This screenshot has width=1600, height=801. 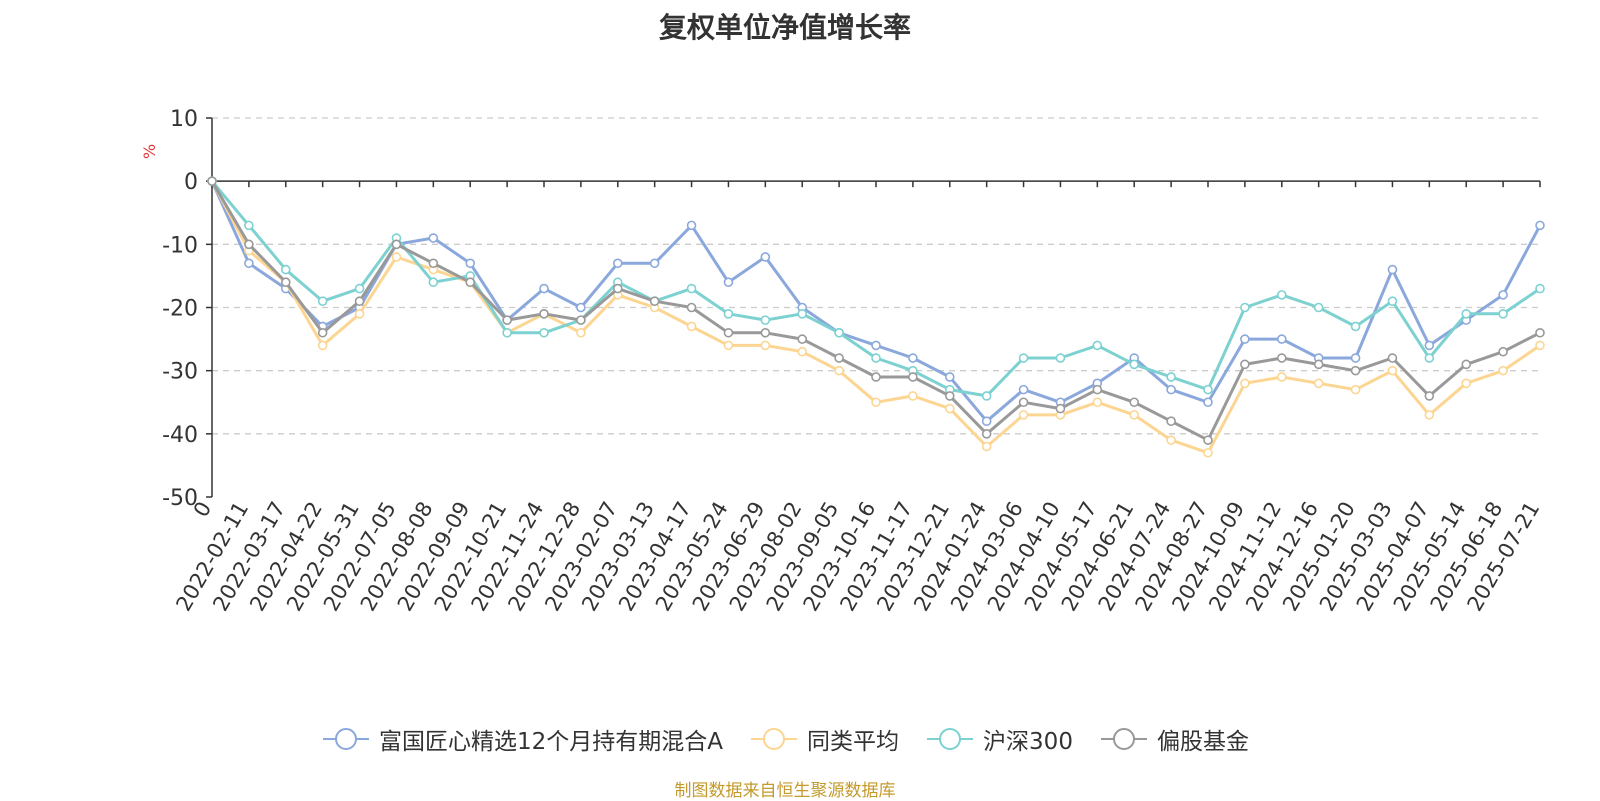 I want to click on y-tick-label: -30, so click(x=180, y=372).